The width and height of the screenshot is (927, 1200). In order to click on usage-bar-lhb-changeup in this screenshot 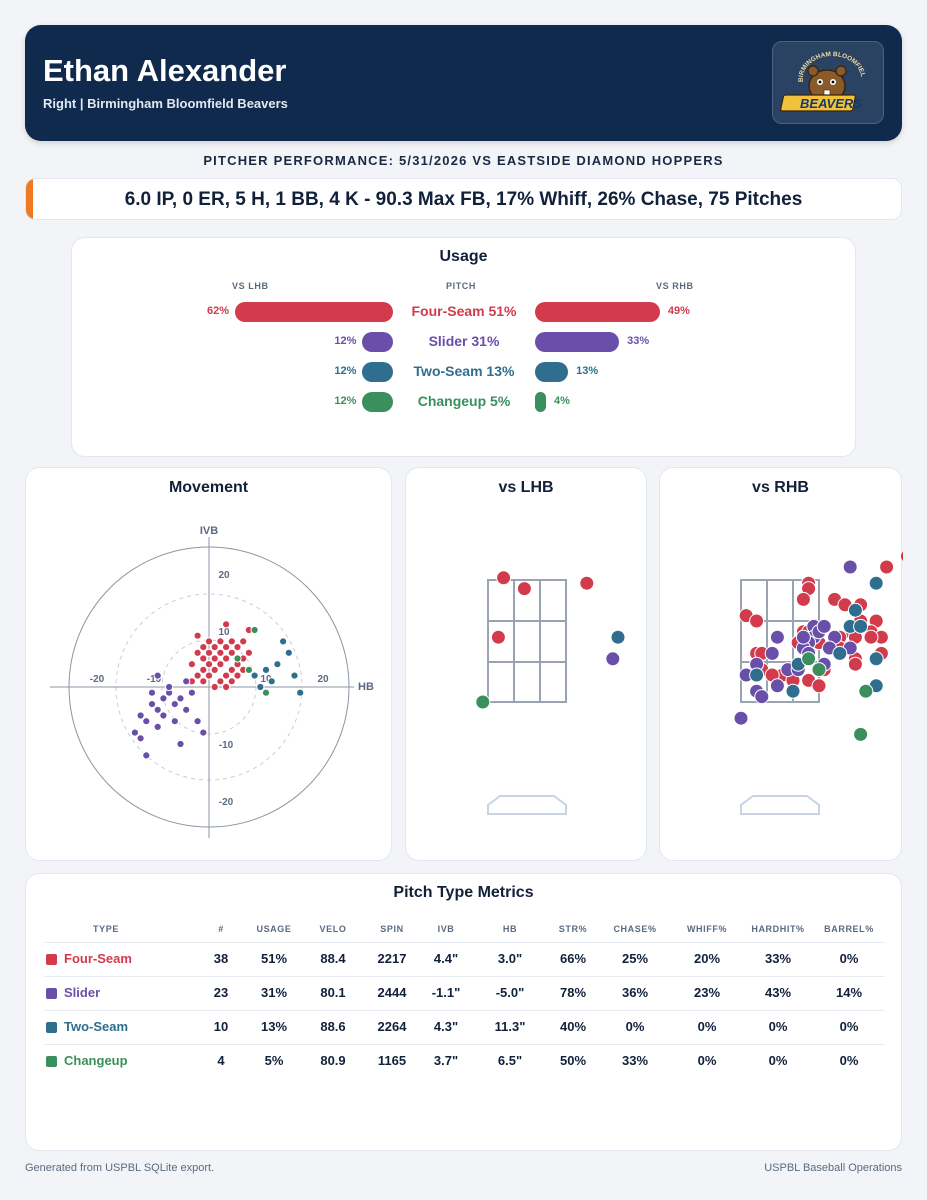, I will do `click(377, 402)`.